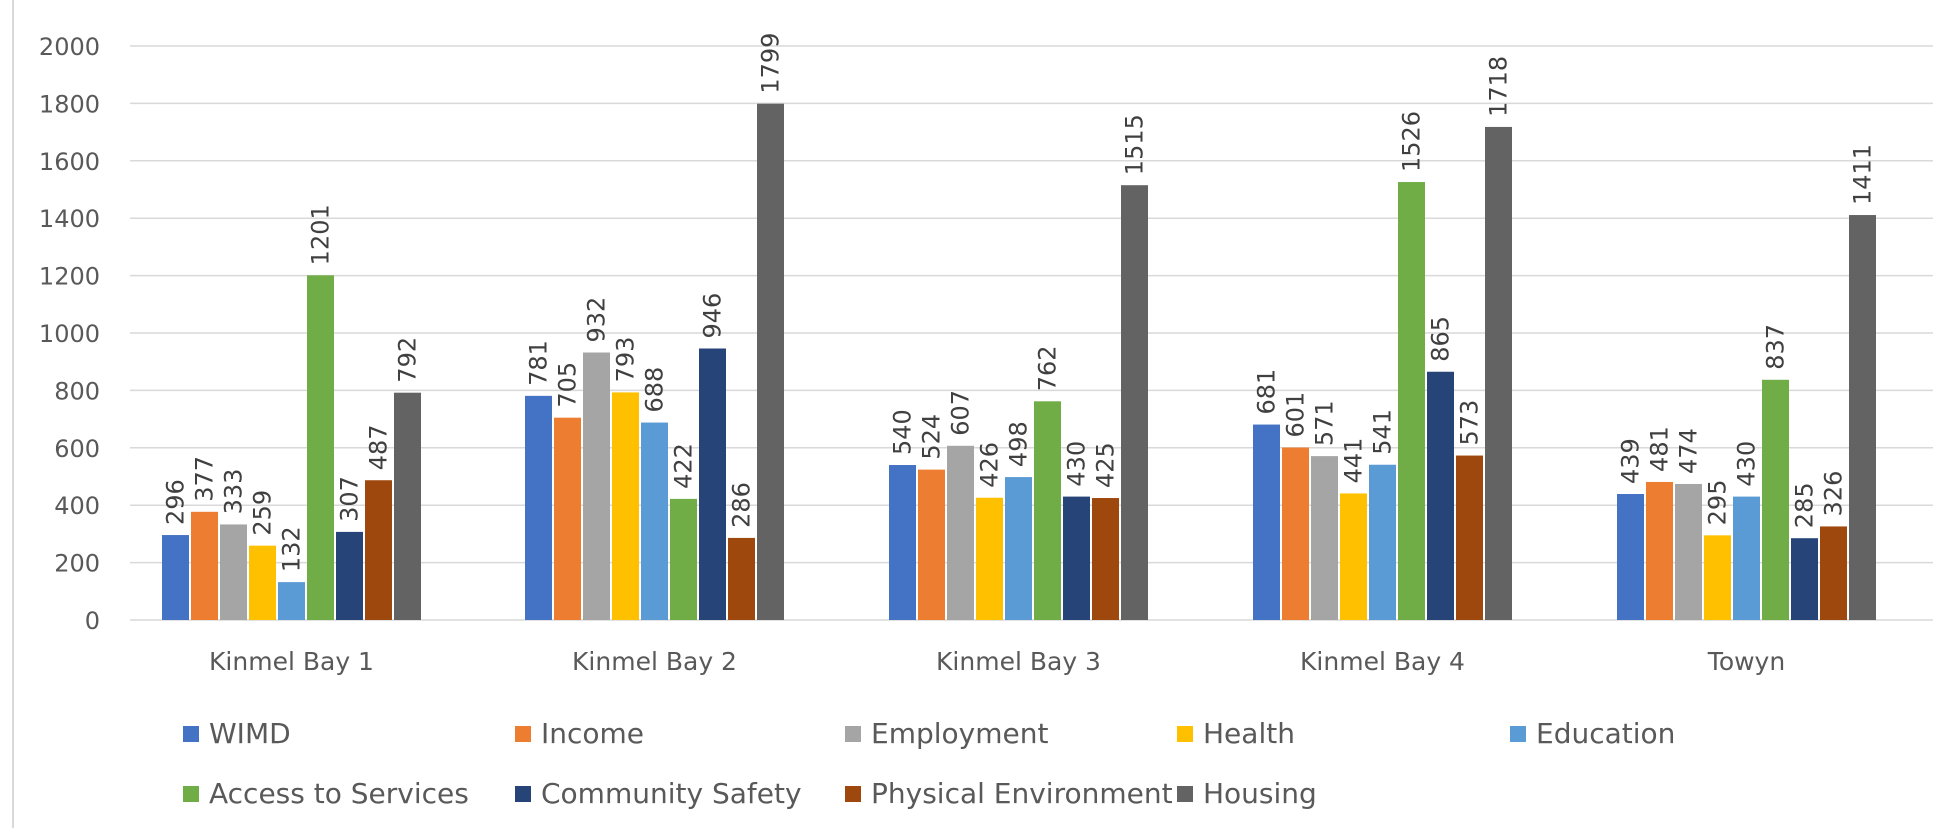 The image size is (1933, 832). Describe the element at coordinates (1747, 464) in the screenshot. I see `data-label-4-4: 430` at that location.